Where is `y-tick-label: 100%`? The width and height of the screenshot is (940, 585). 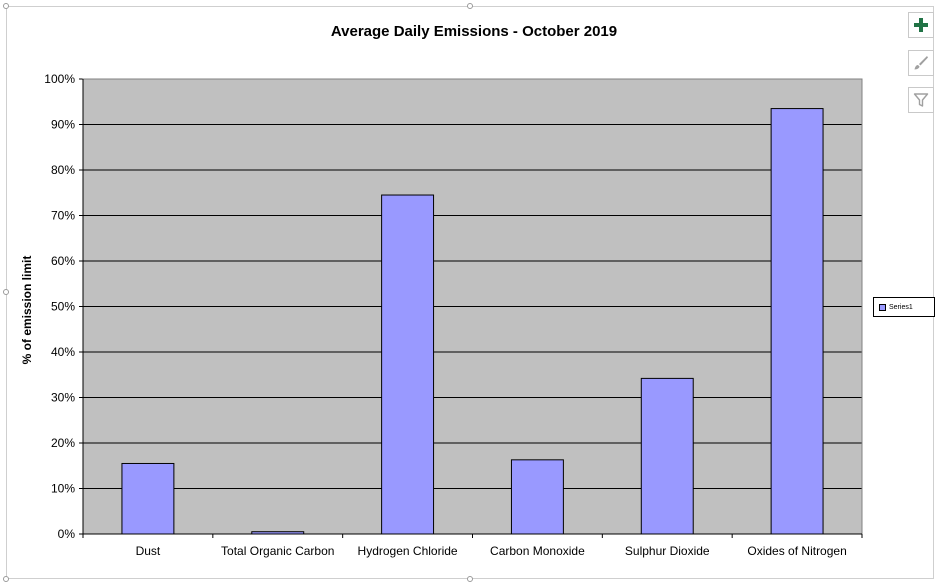
y-tick-label: 100% is located at coordinates (59, 79).